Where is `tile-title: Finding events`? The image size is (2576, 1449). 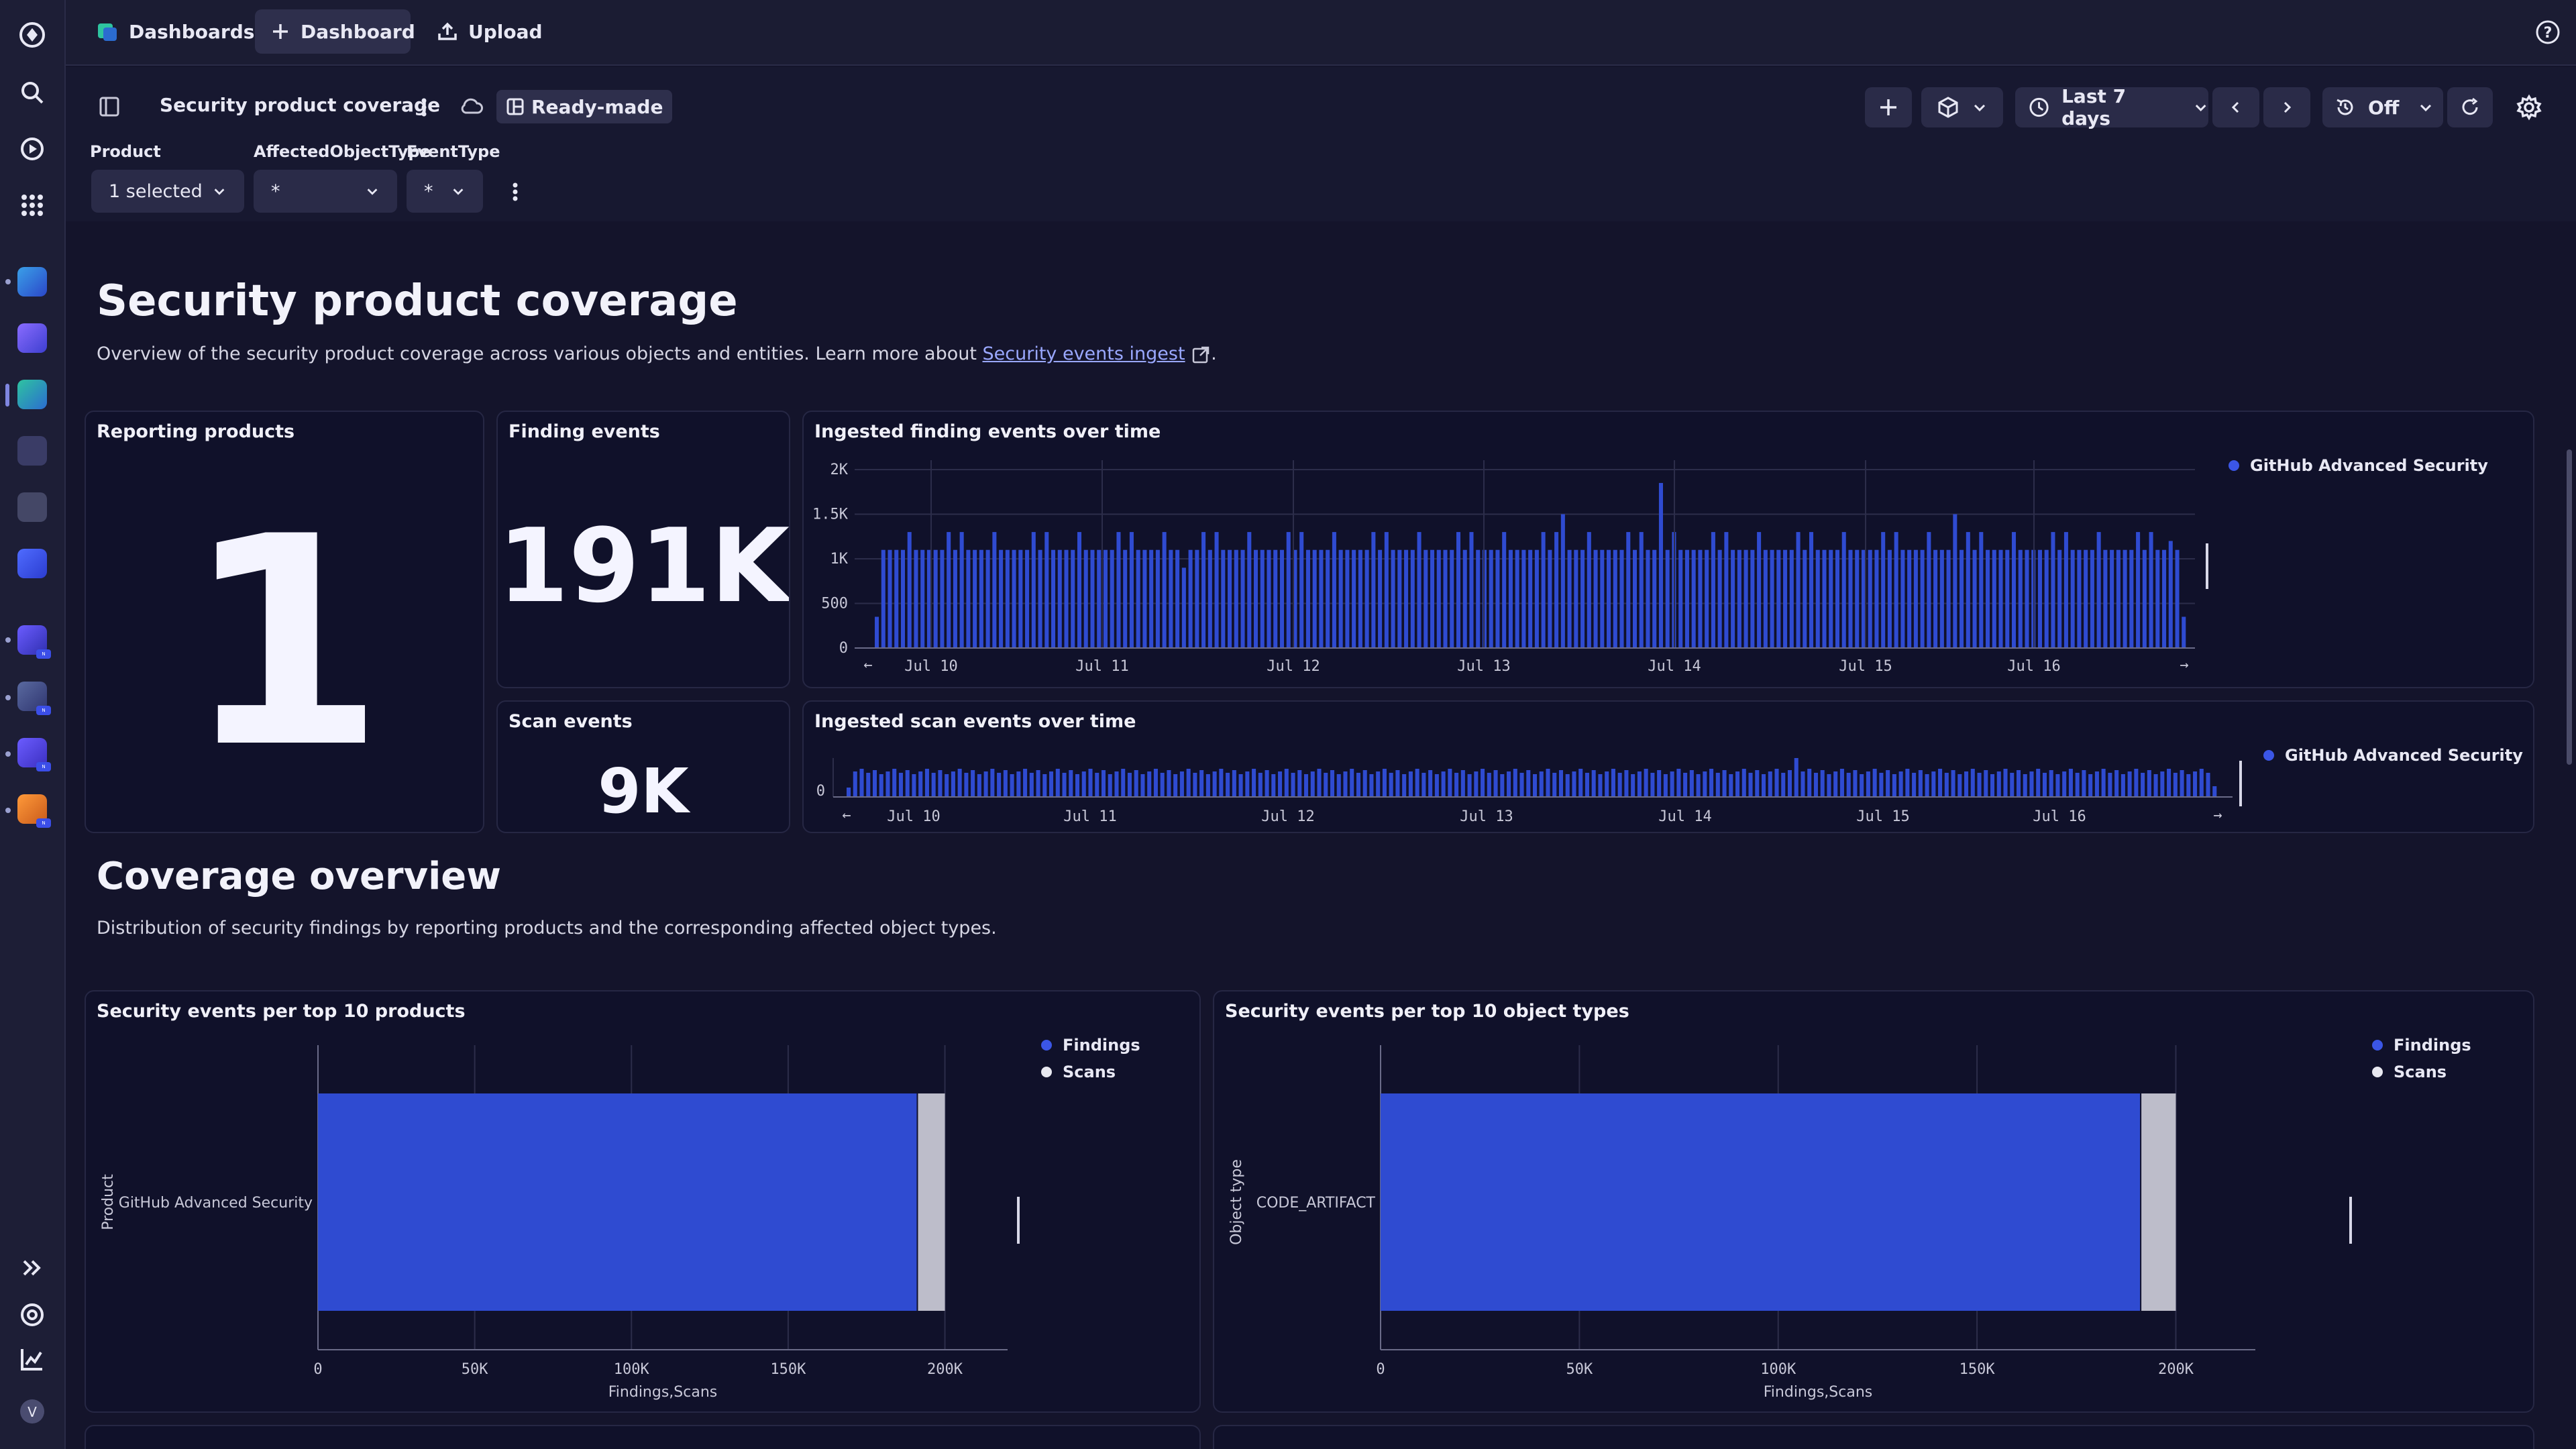
tile-title: Finding events is located at coordinates (584, 431).